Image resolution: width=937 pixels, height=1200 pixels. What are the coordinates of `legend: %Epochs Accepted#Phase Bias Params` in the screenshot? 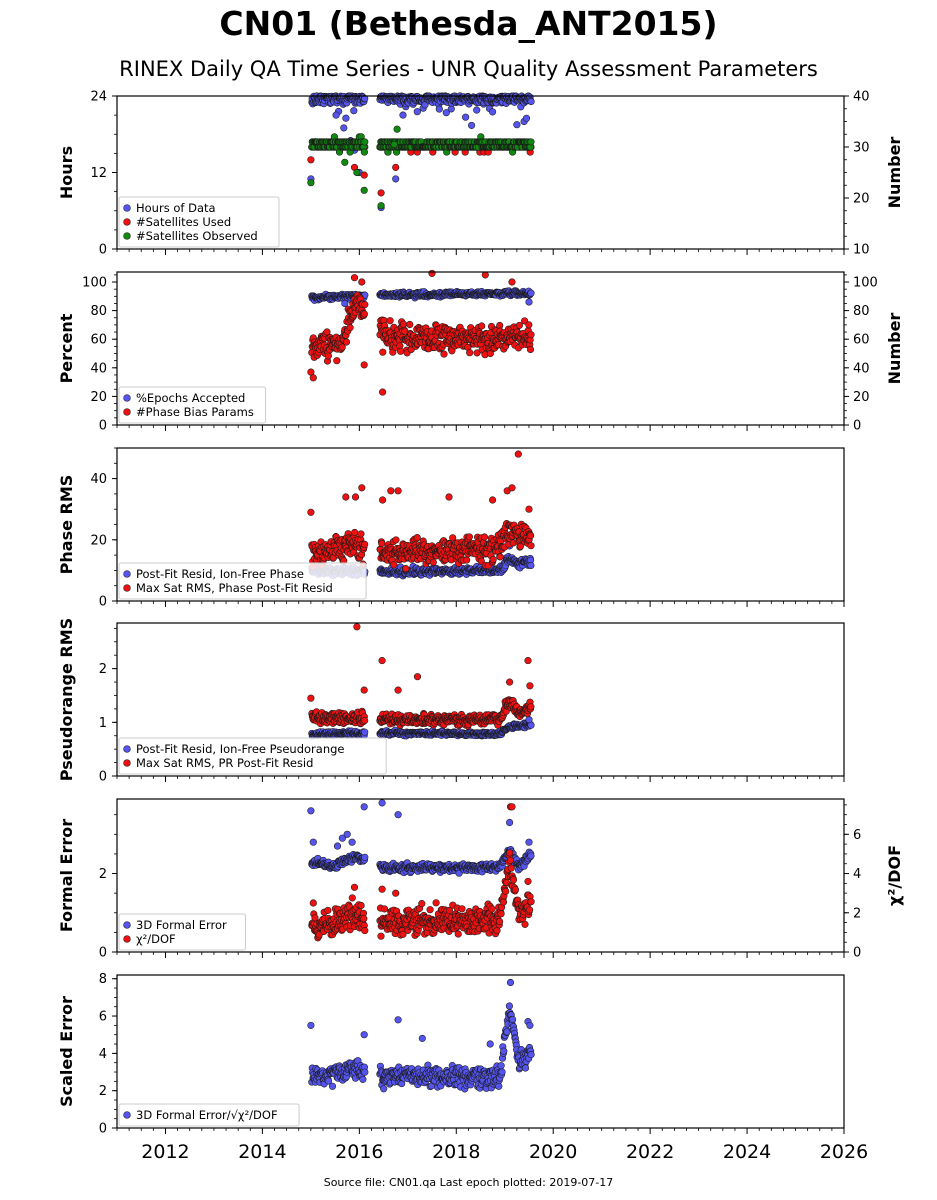 It's located at (192, 405).